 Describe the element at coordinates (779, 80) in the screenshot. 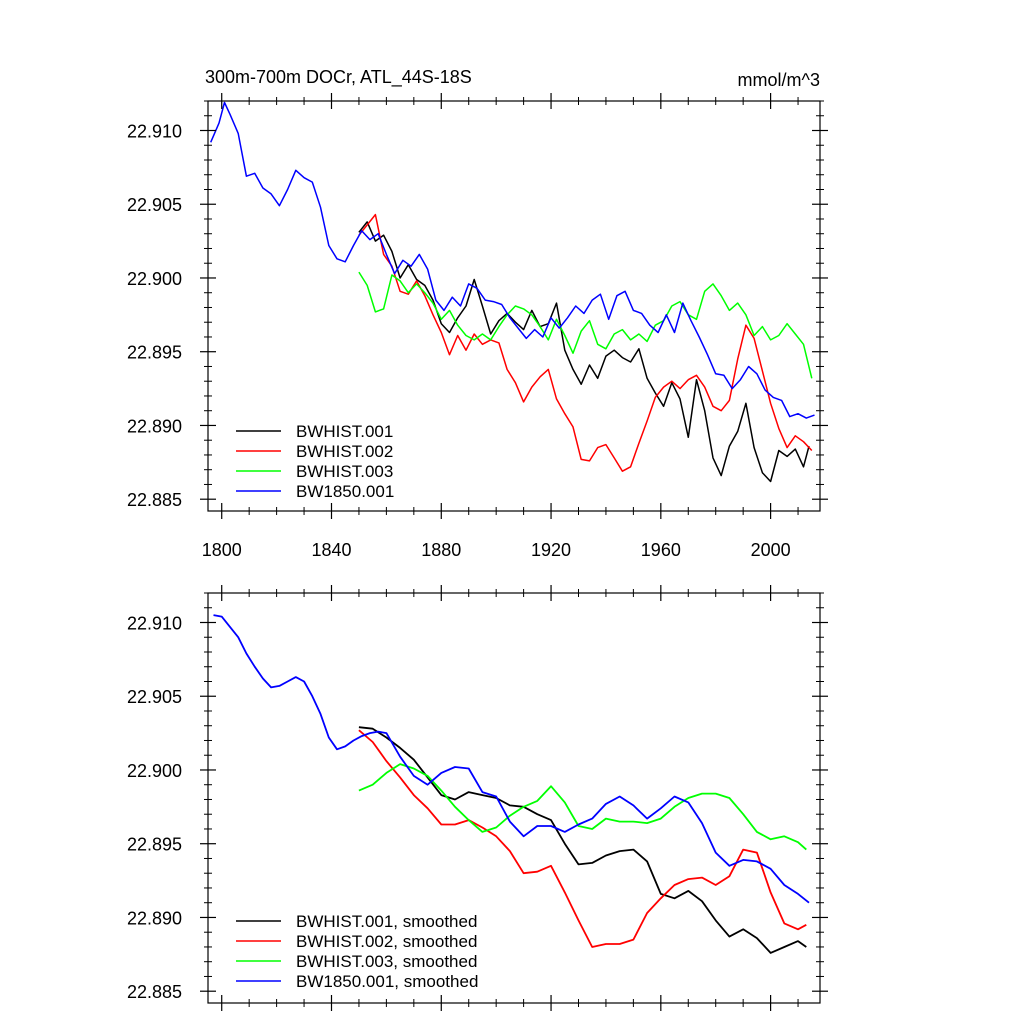

I see `chart-units: mmol/m^3` at that location.